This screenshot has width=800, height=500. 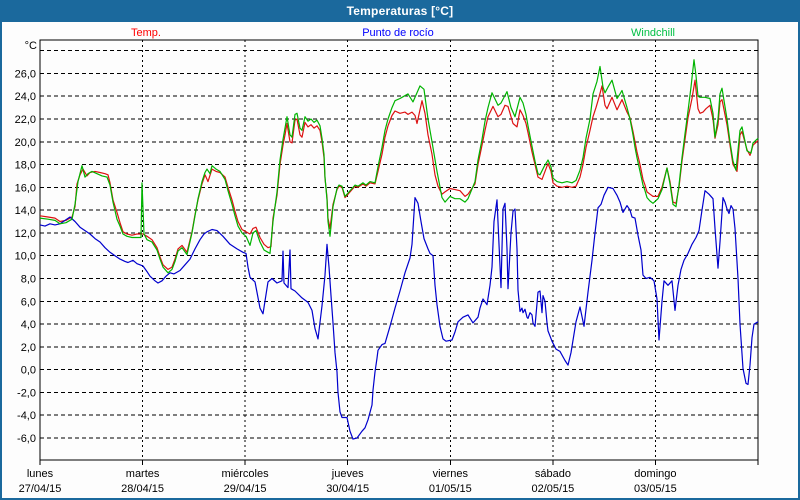 I want to click on day-date-label: 01/05/15, so click(x=450, y=489).